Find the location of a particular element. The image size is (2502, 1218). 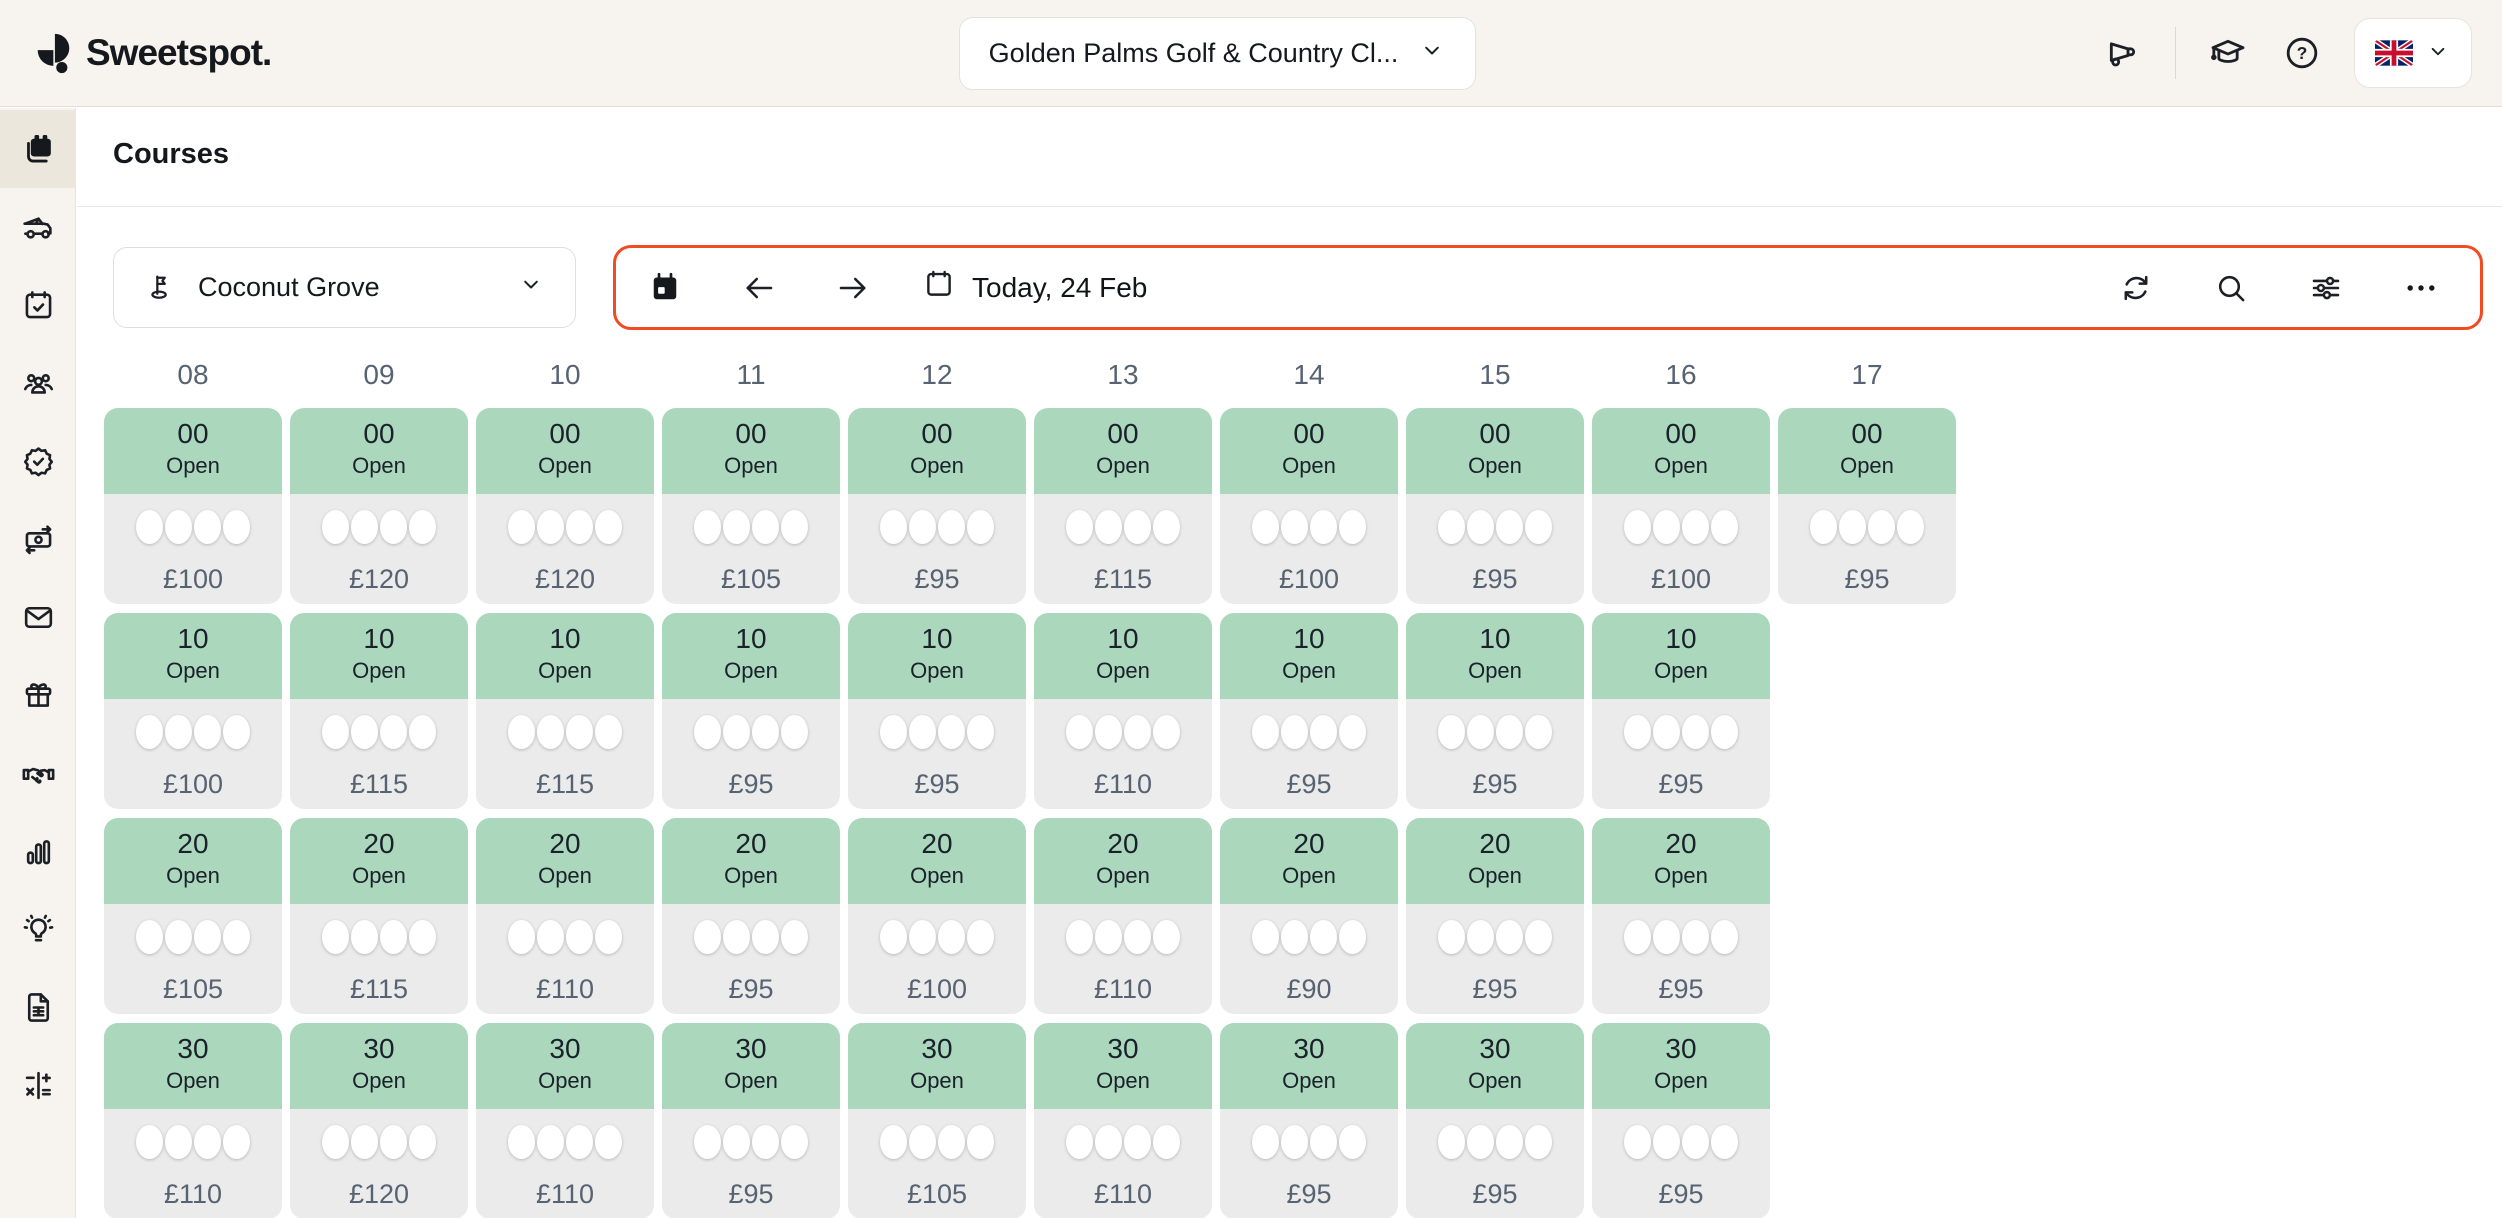

tee-time-cell: 20 Open £90 is located at coordinates (1309, 916).